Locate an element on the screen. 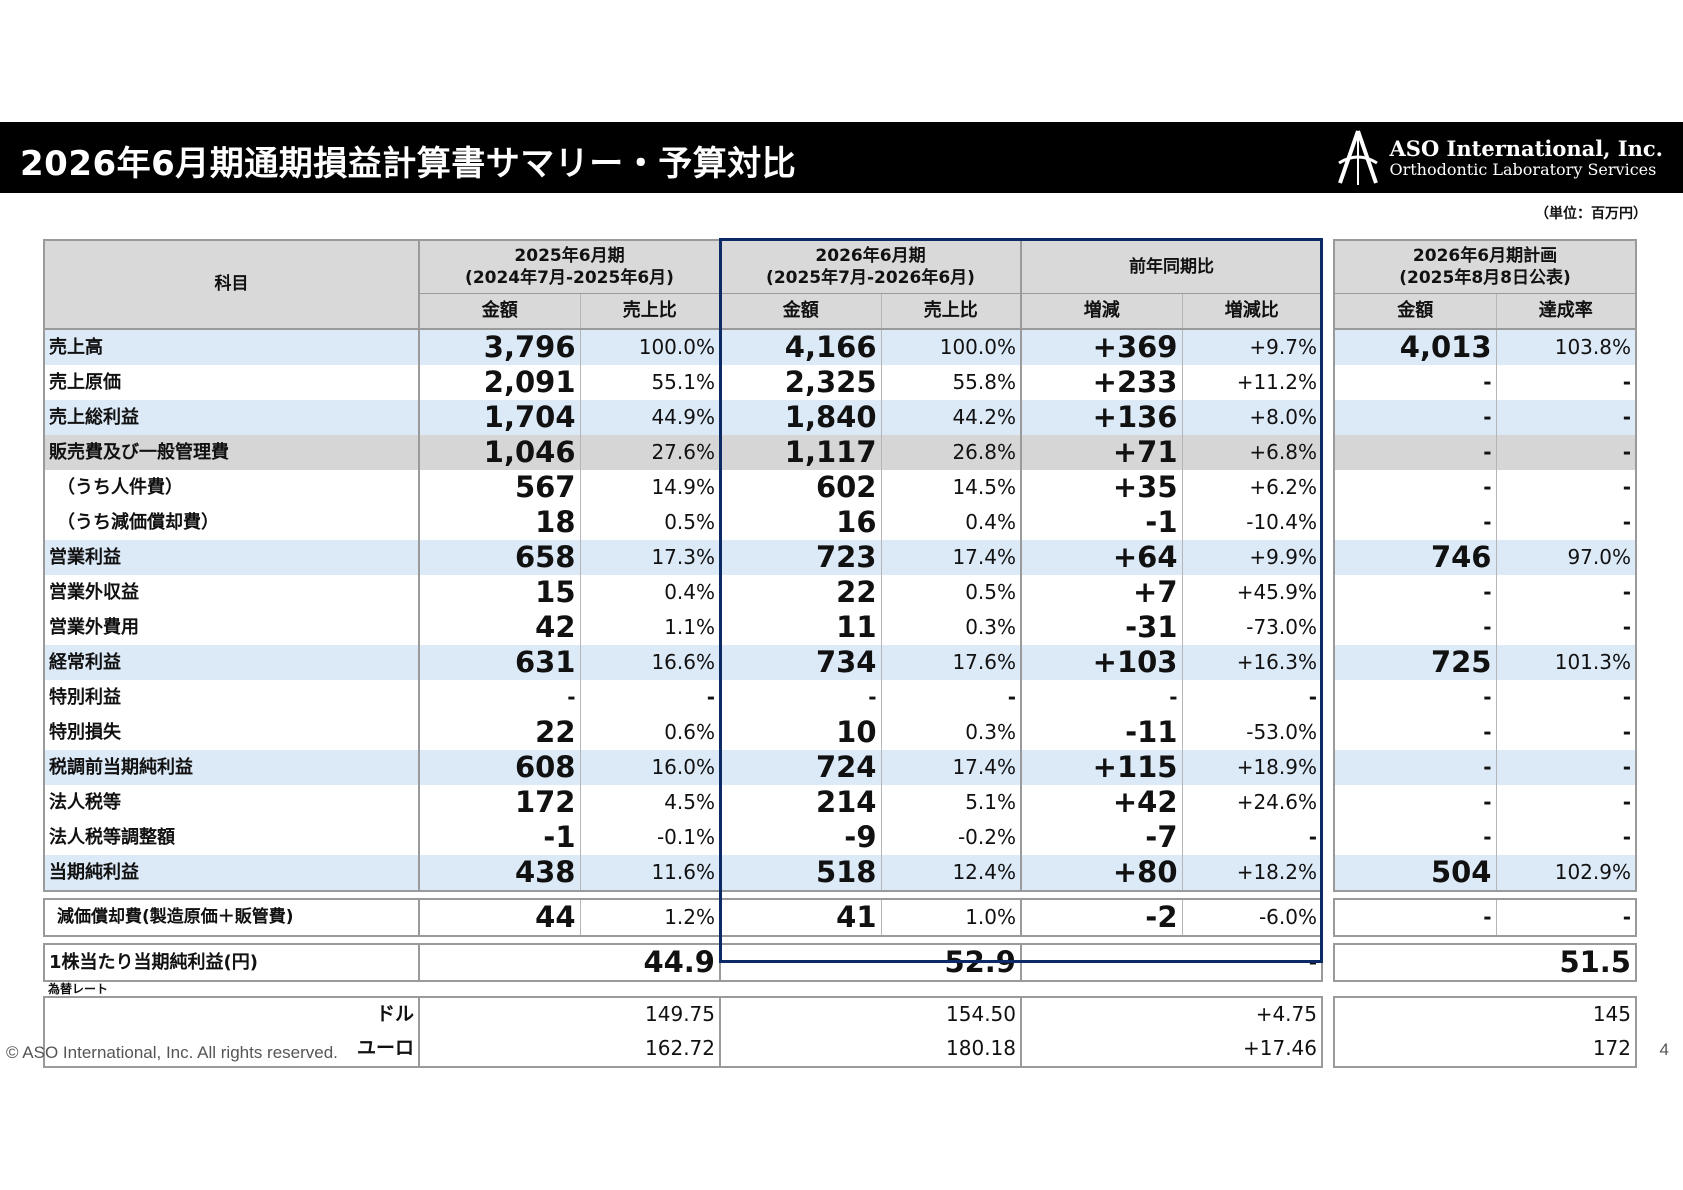 Image resolution: width=1683 pixels, height=1190 pixels. yoy-change-rate: +6.8% is located at coordinates (1252, 452).